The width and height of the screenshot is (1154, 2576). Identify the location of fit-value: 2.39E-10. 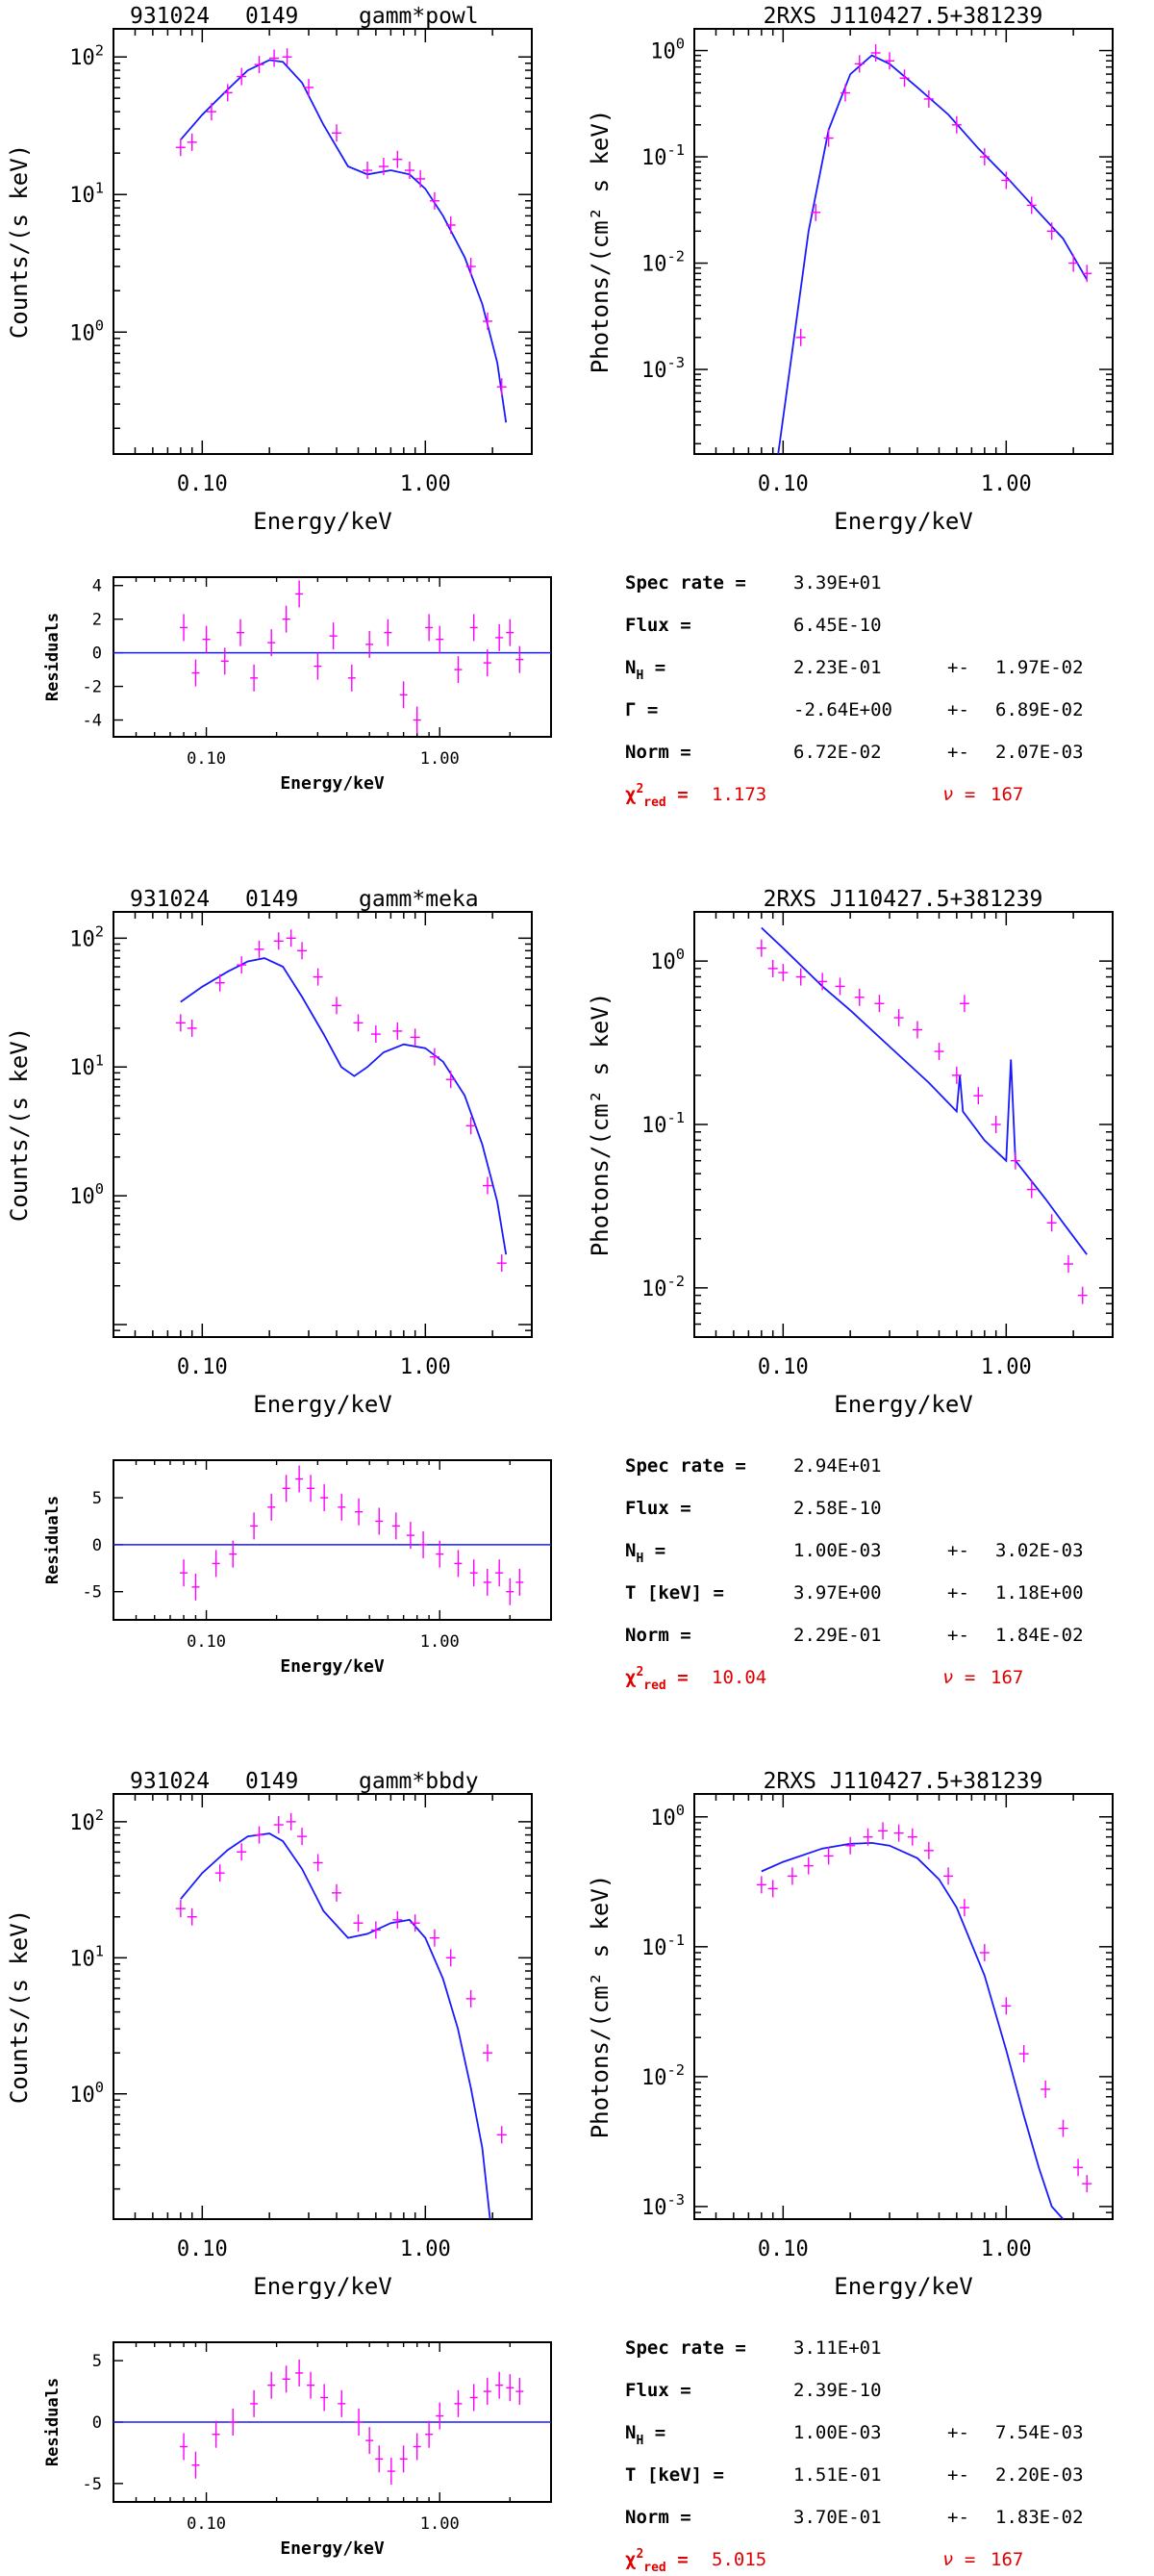
(838, 2391).